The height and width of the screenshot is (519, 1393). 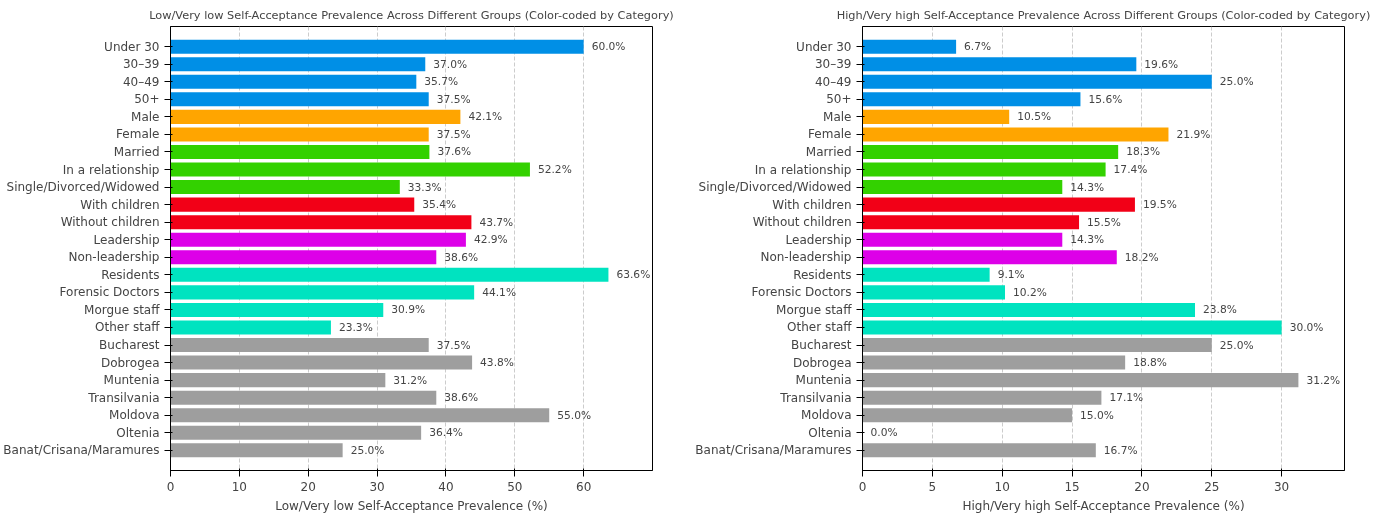 I want to click on data-label: 42.1%, so click(x=485, y=117).